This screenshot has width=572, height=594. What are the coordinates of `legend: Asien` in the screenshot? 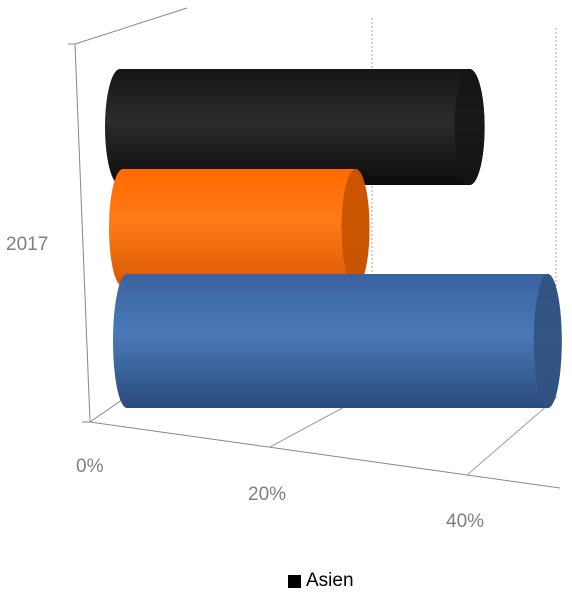 It's located at (321, 581).